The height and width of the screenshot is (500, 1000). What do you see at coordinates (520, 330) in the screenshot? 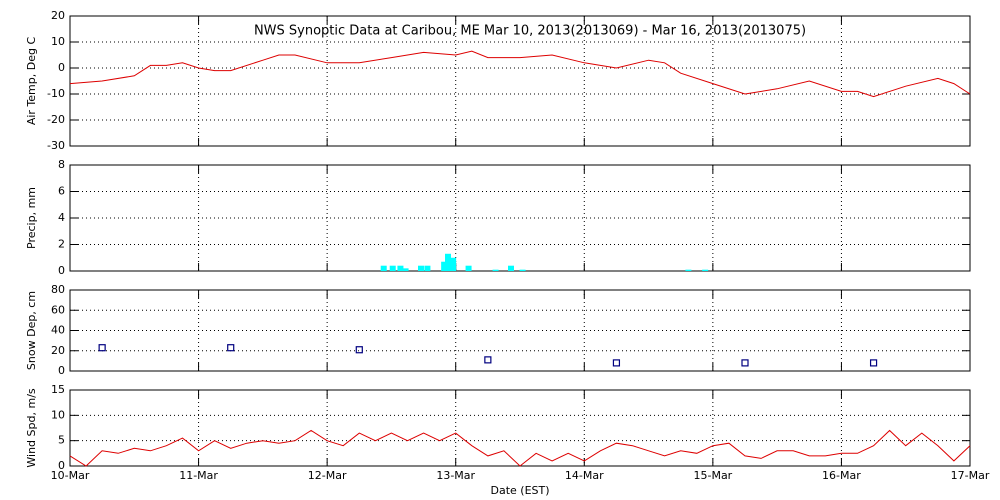
I see `plot-frame` at bounding box center [520, 330].